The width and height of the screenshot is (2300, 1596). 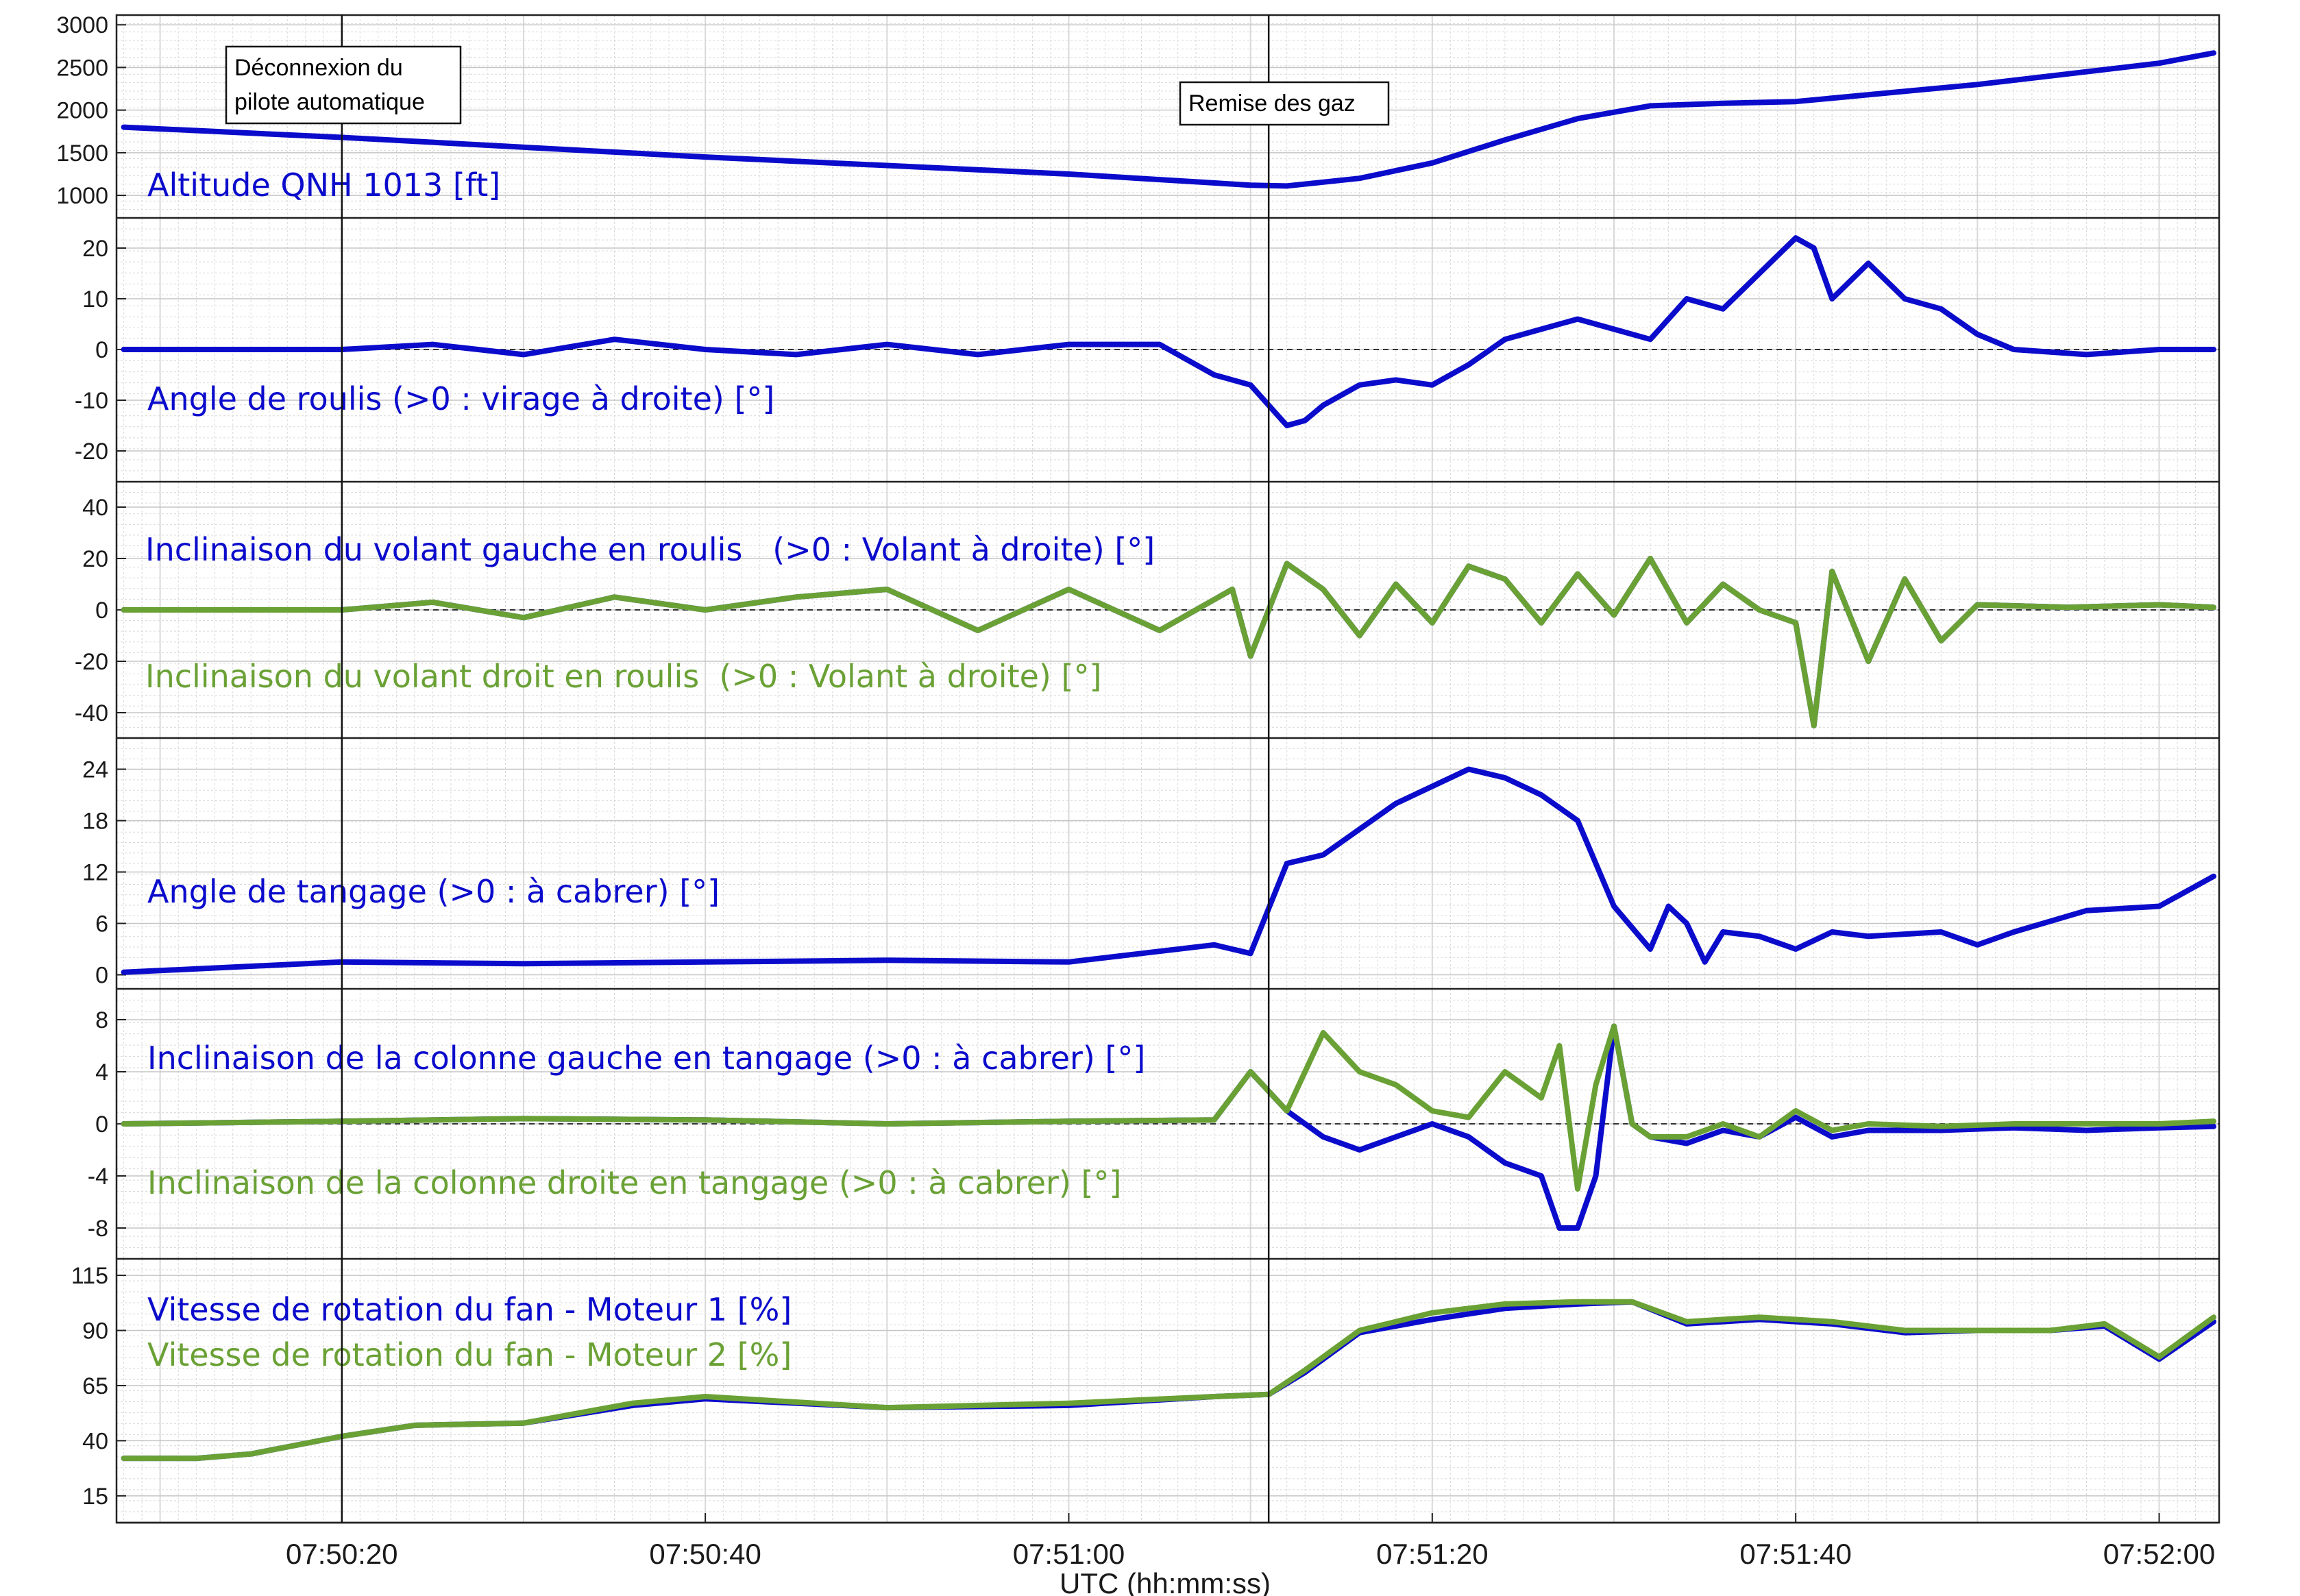 I want to click on y-tick-label: 12, so click(x=95, y=873).